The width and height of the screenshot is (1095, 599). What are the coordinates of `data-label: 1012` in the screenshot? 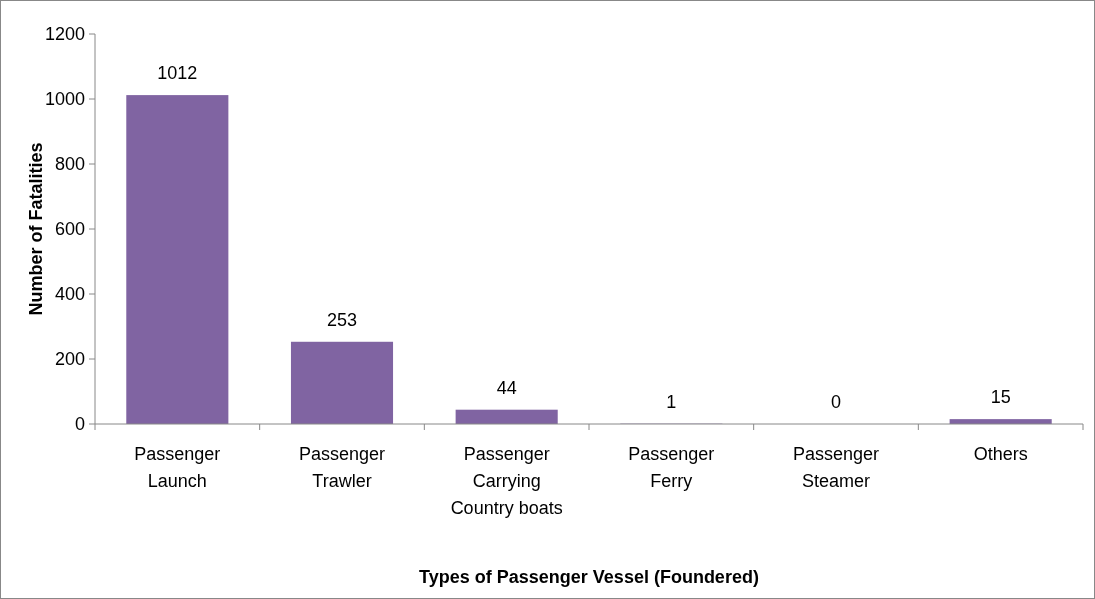 It's located at (177, 73).